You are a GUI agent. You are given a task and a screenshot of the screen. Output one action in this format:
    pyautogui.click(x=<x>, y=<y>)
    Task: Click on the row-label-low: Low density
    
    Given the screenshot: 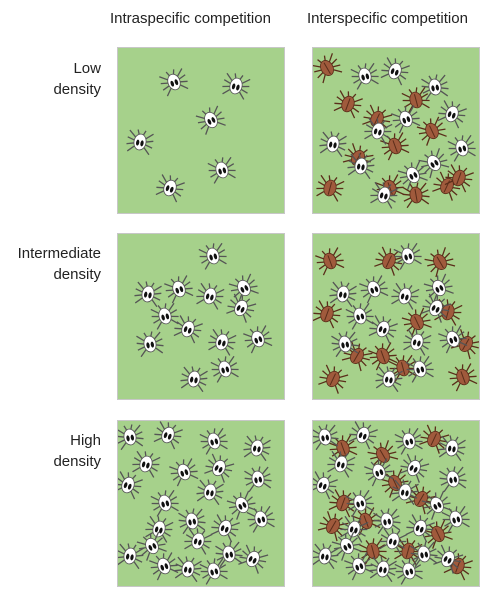 What is the action you would take?
    pyautogui.click(x=77, y=79)
    